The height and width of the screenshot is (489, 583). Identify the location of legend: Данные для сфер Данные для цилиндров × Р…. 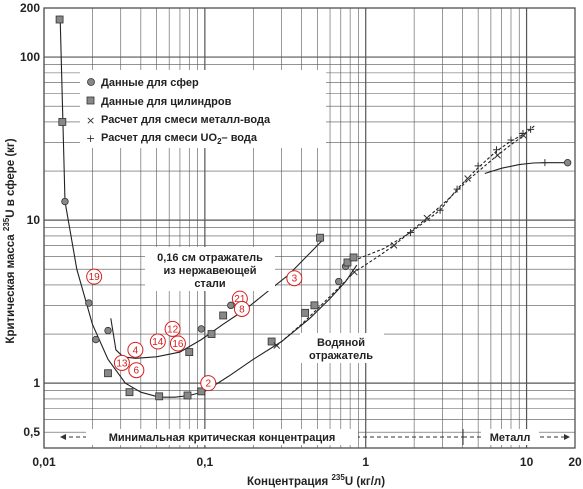
(203, 109).